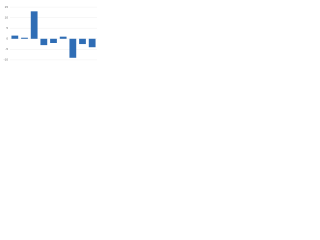 The image size is (320, 240). What do you see at coordinates (6, 49) in the screenshot?
I see `y-tick-label: -5` at bounding box center [6, 49].